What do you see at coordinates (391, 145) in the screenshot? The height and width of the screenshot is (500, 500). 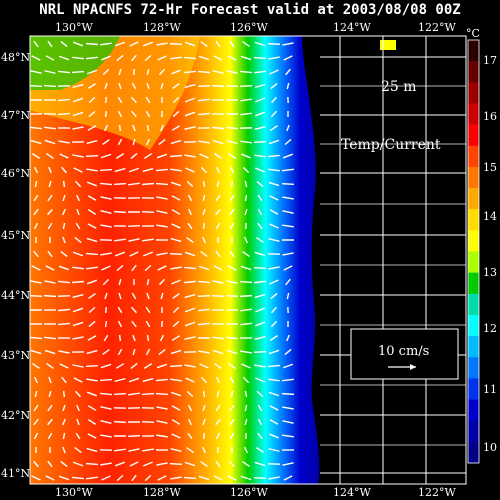 I see `field-label: Temp/Current` at bounding box center [391, 145].